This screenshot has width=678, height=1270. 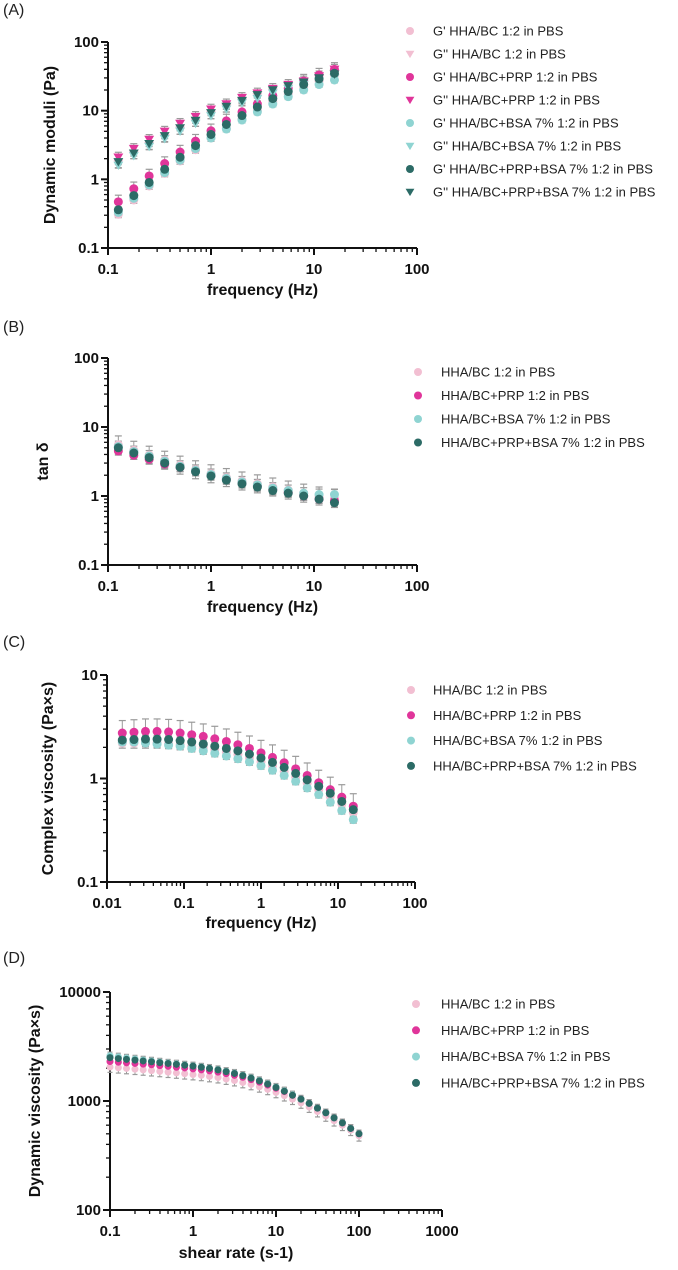 What do you see at coordinates (544, 192) in the screenshot?
I see `legend-label: G'' HHA/BC+PRP+BSA 7% 1:2 in PBS` at bounding box center [544, 192].